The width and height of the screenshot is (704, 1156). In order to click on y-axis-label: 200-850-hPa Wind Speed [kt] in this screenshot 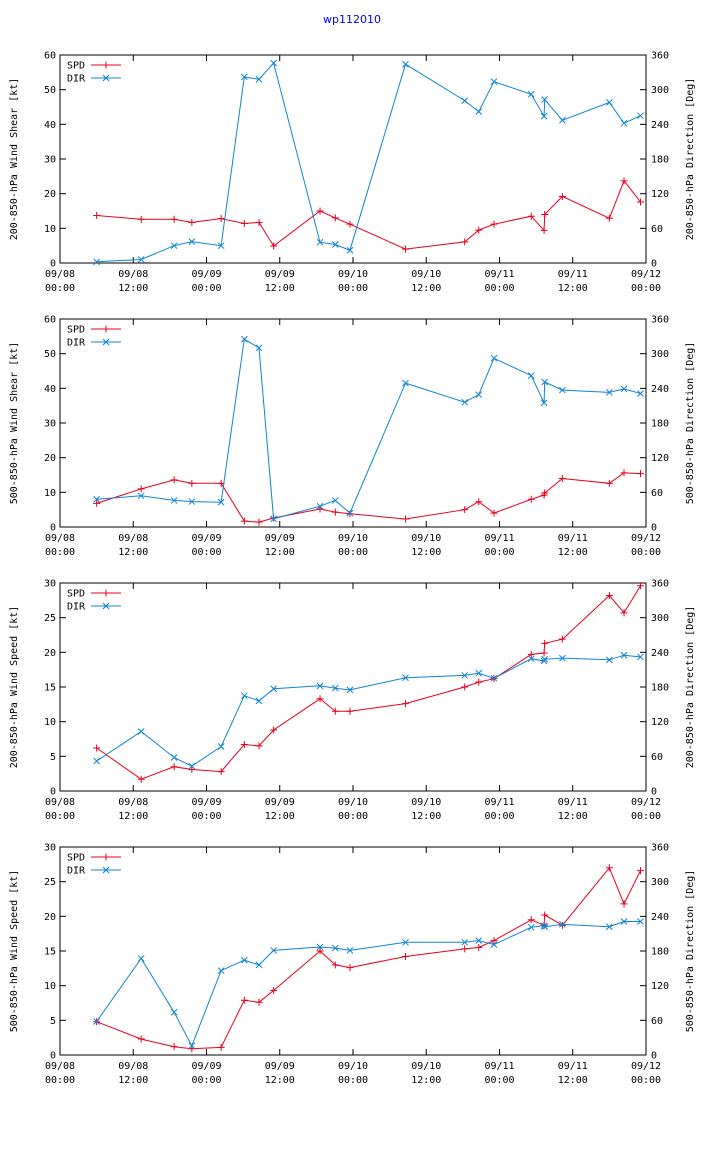, I will do `click(14, 687)`.